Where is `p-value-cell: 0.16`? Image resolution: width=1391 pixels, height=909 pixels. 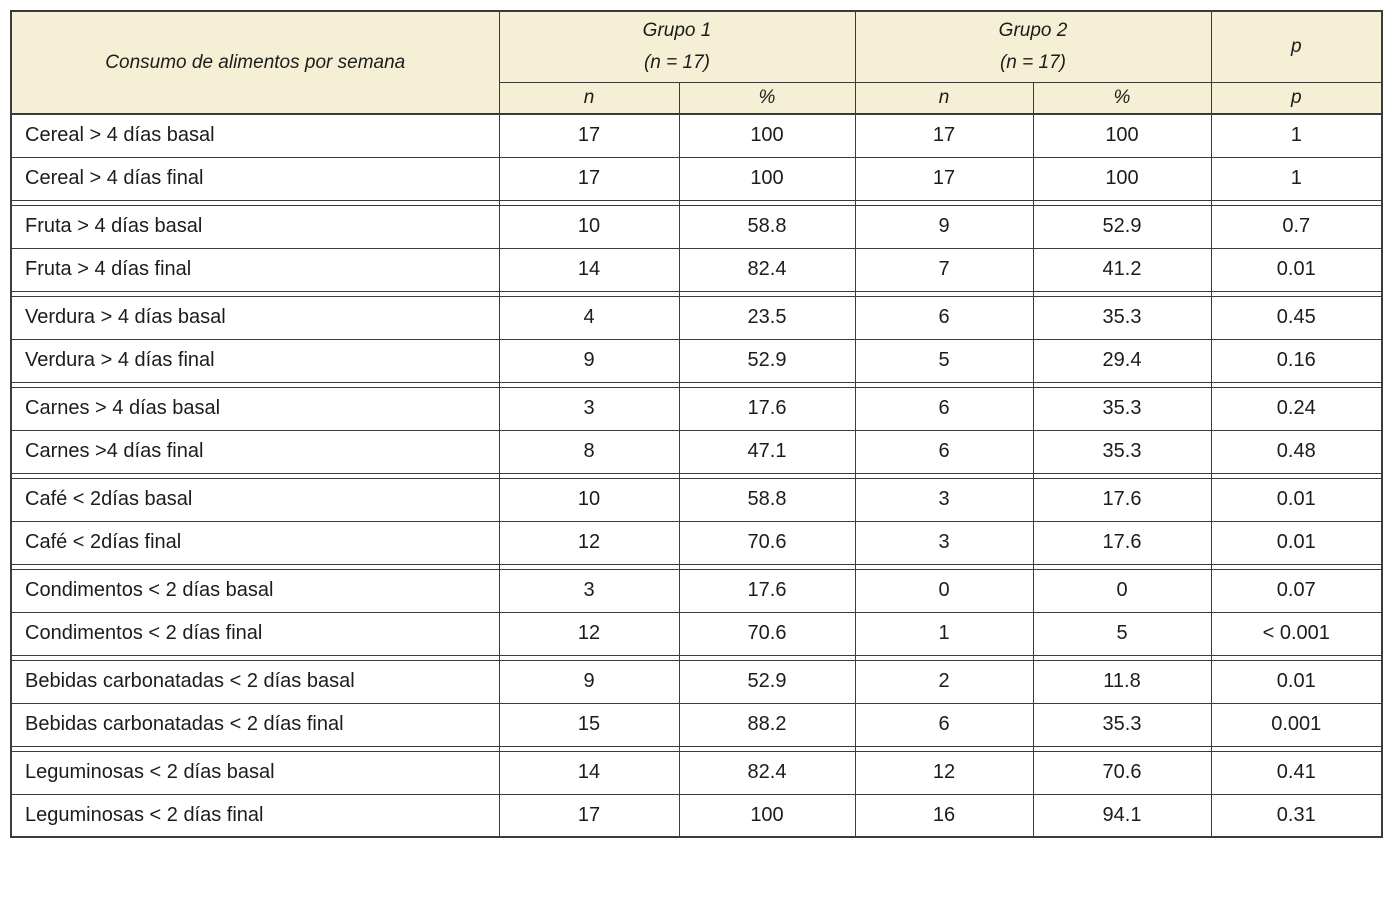 p-value-cell: 0.16 is located at coordinates (1296, 360).